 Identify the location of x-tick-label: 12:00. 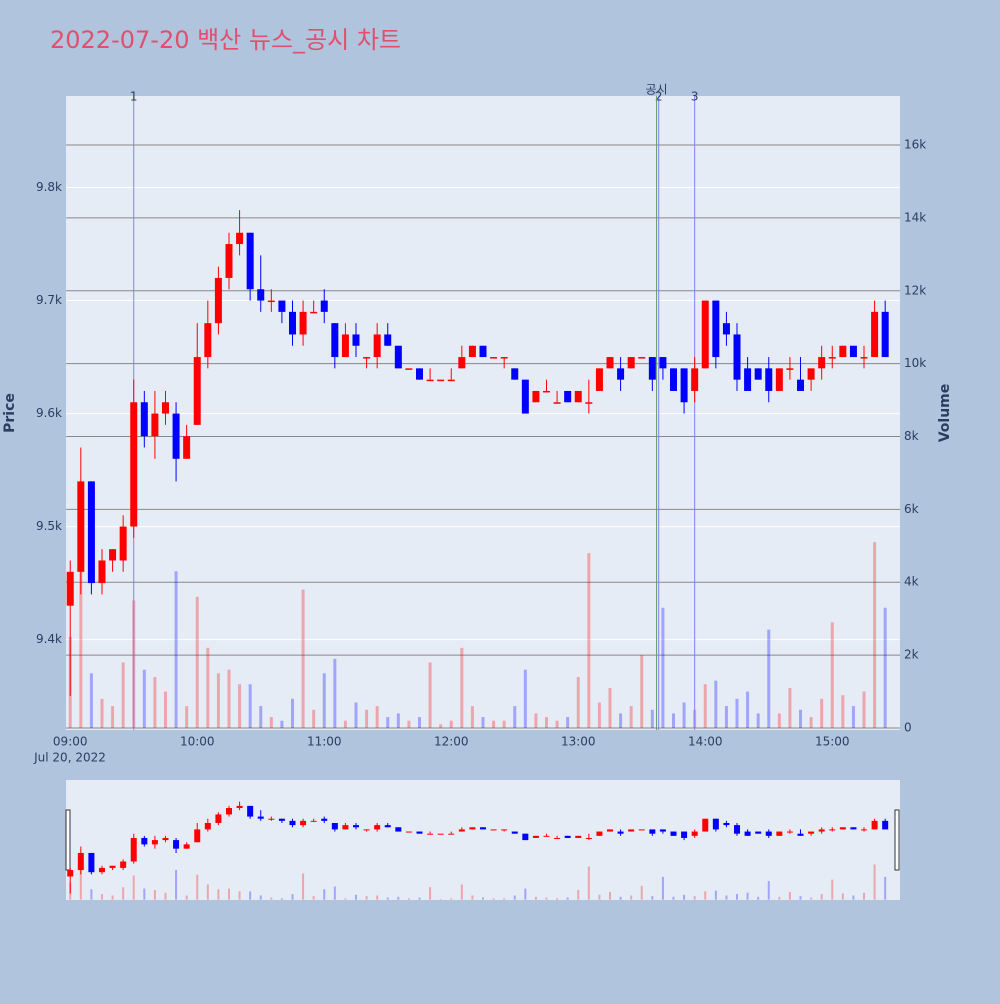
(451, 742).